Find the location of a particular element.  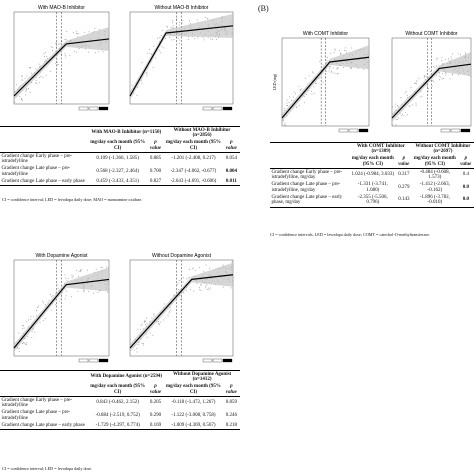

plot: With MAO-B Inhibitor is located at coordinates (58, 58).